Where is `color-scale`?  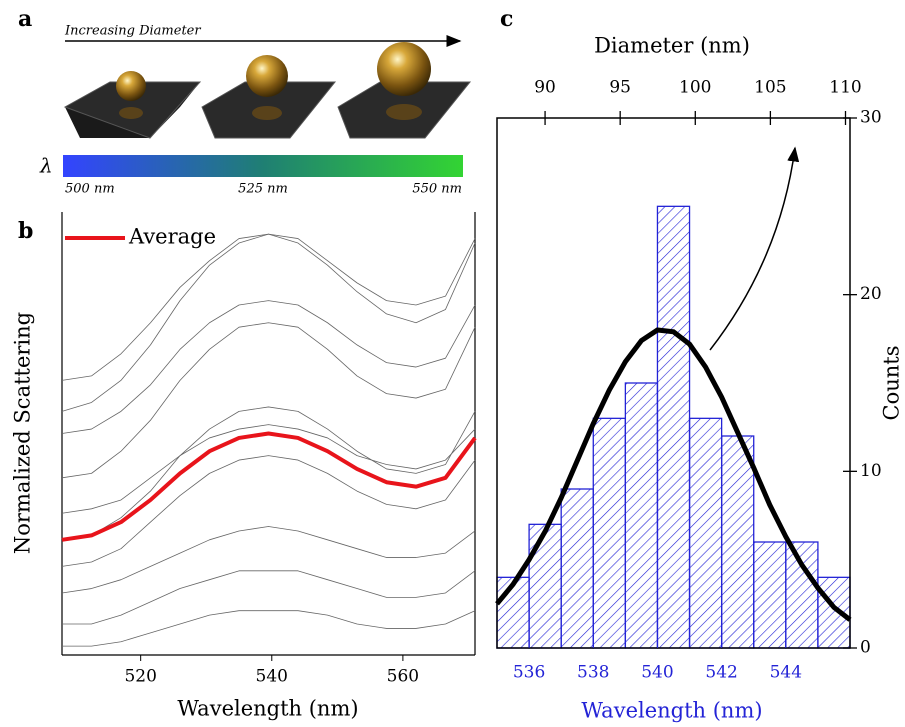 color-scale is located at coordinates (263, 166).